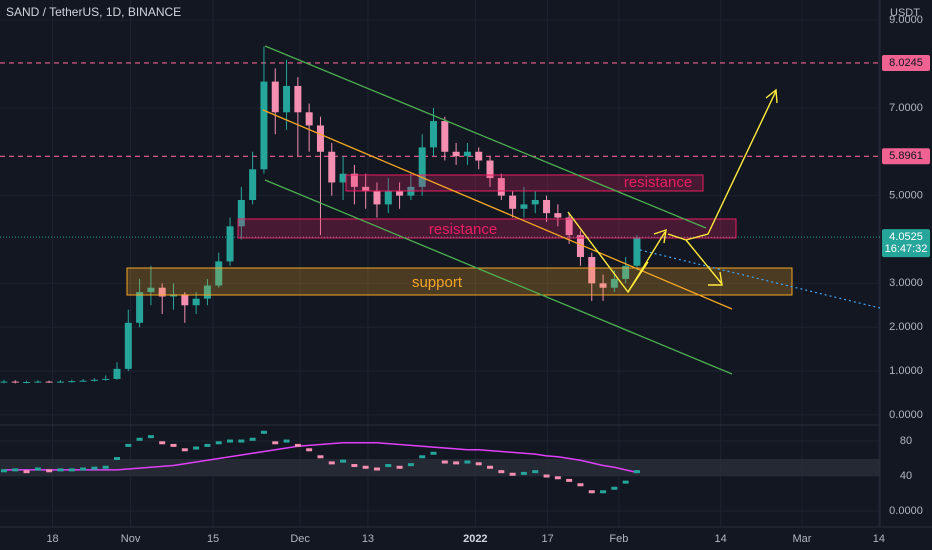 The width and height of the screenshot is (932, 550). Describe the element at coordinates (93, 12) in the screenshot. I see `chart-title: SAND / TetherUS, 1D, BINANCE` at that location.